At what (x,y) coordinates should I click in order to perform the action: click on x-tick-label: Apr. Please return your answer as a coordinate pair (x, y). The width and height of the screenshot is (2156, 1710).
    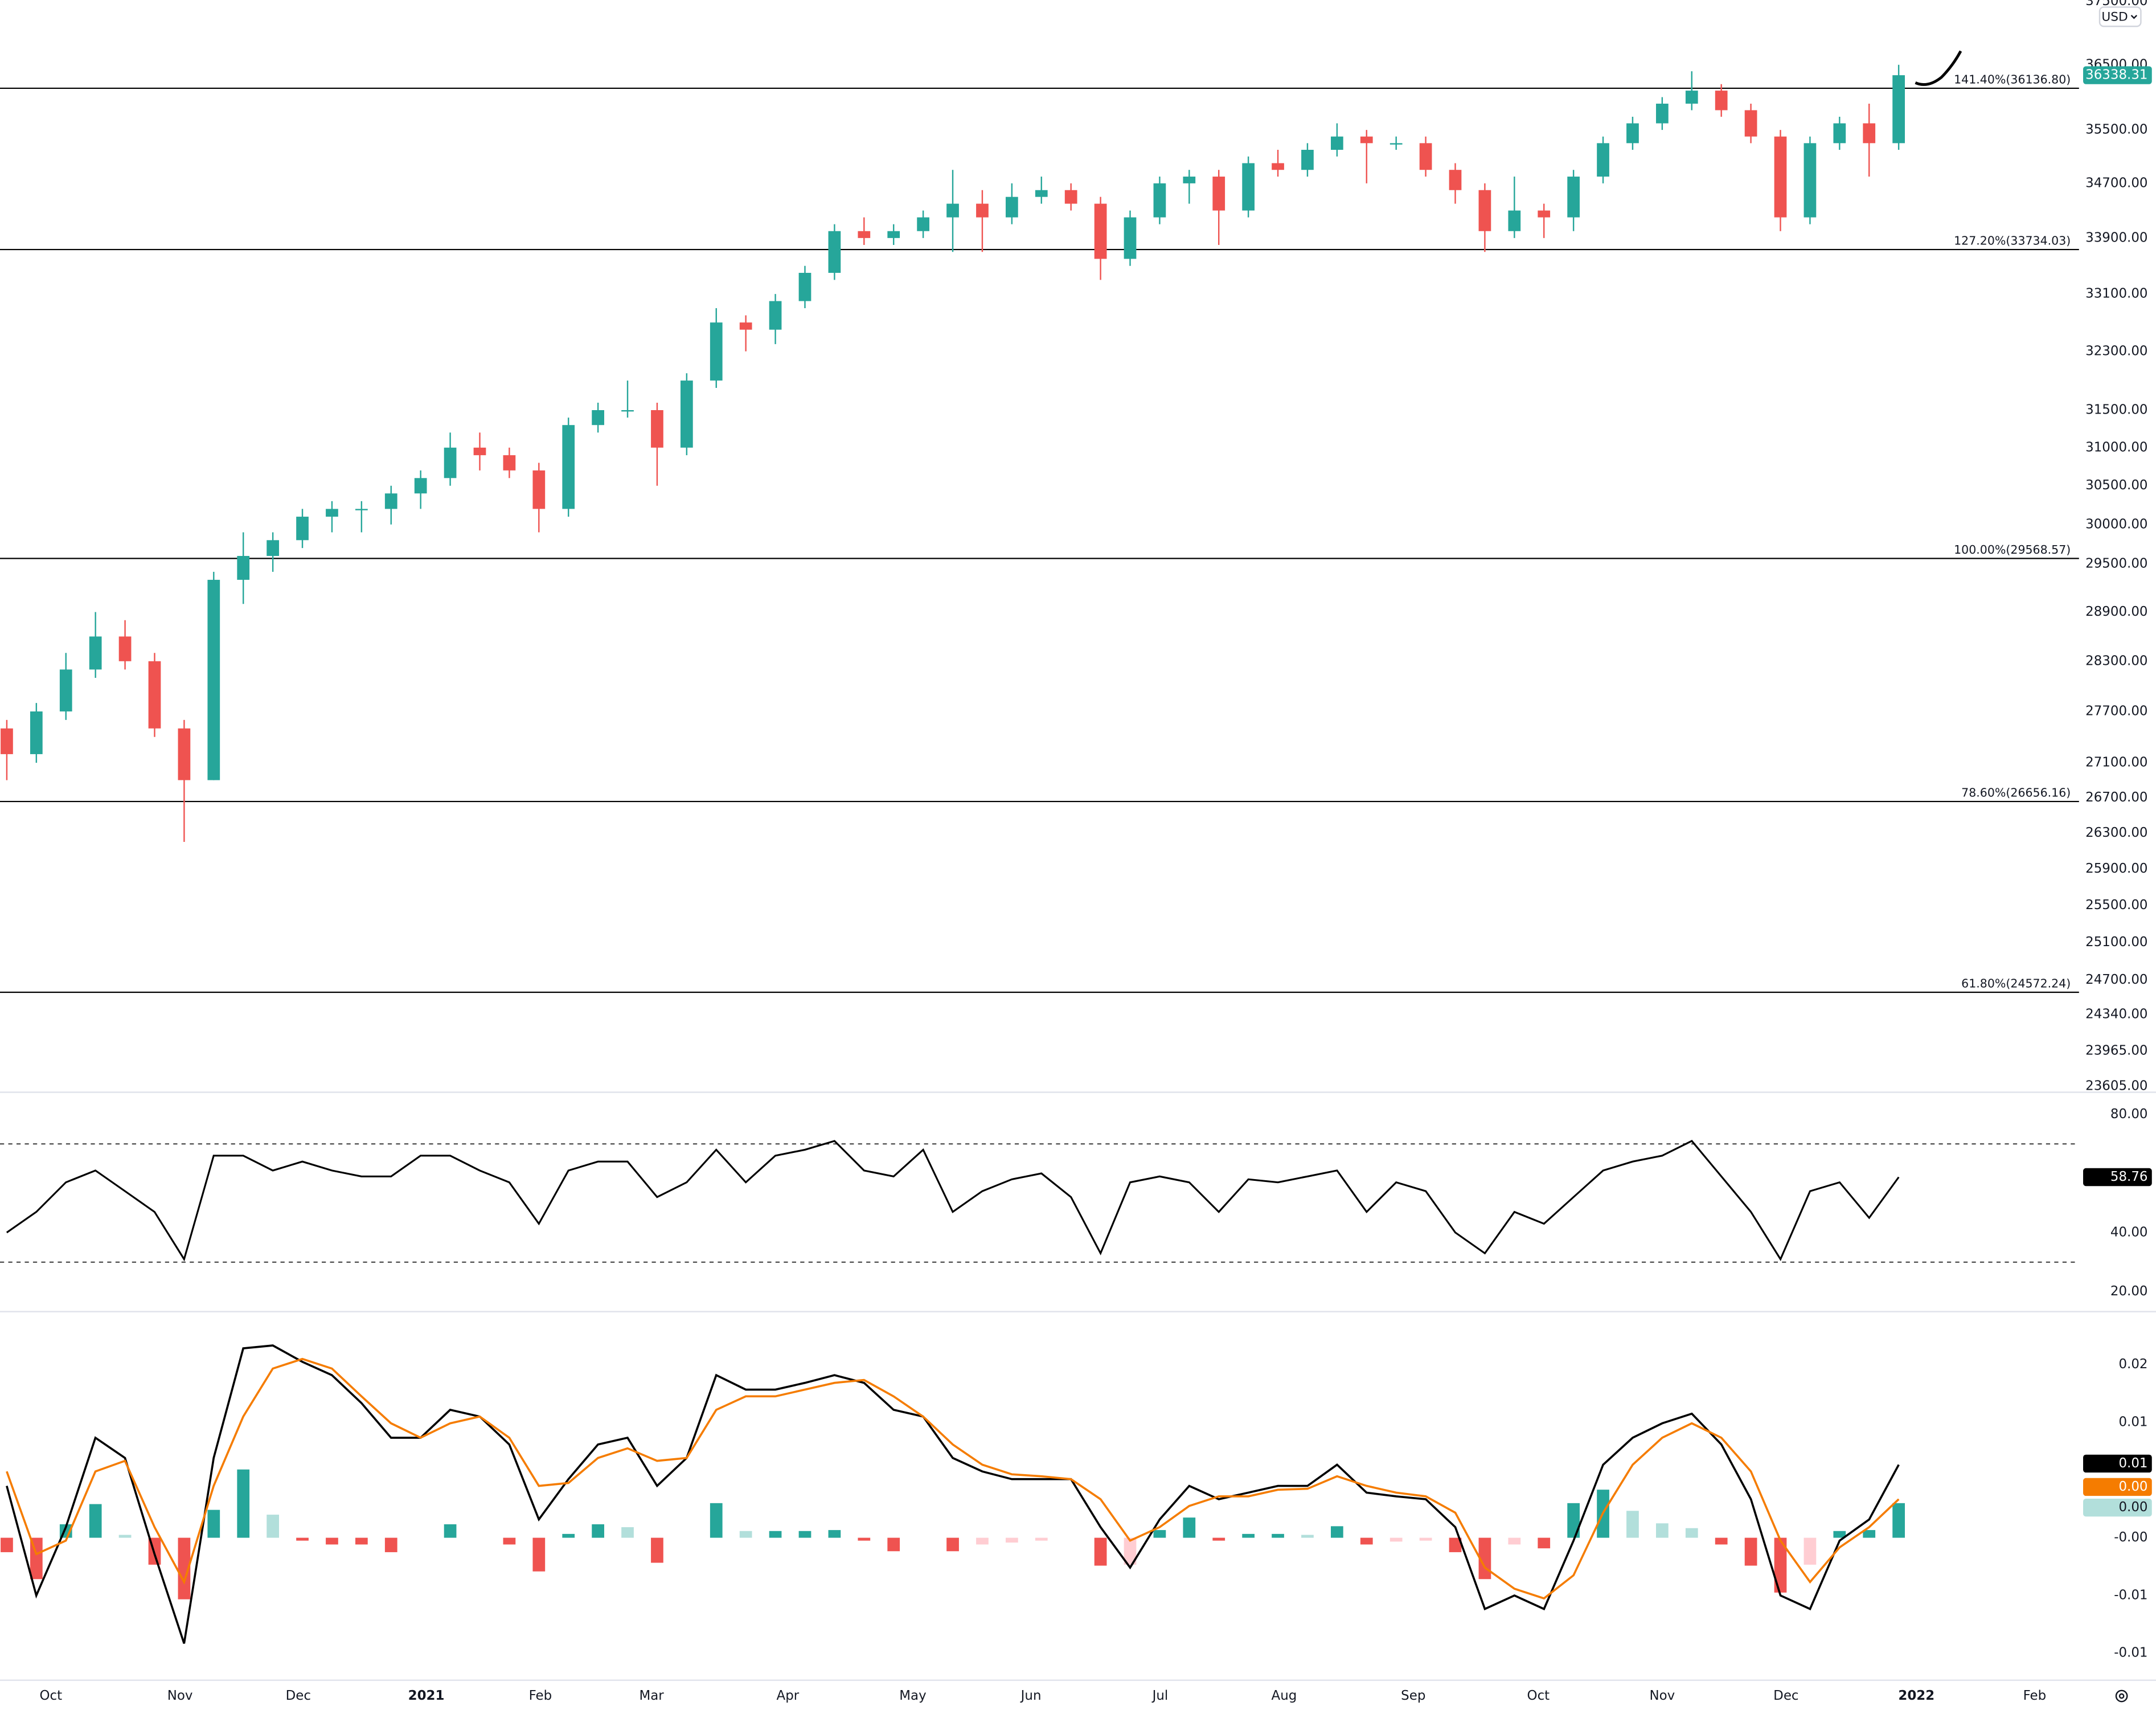
    Looking at the image, I should click on (788, 1695).